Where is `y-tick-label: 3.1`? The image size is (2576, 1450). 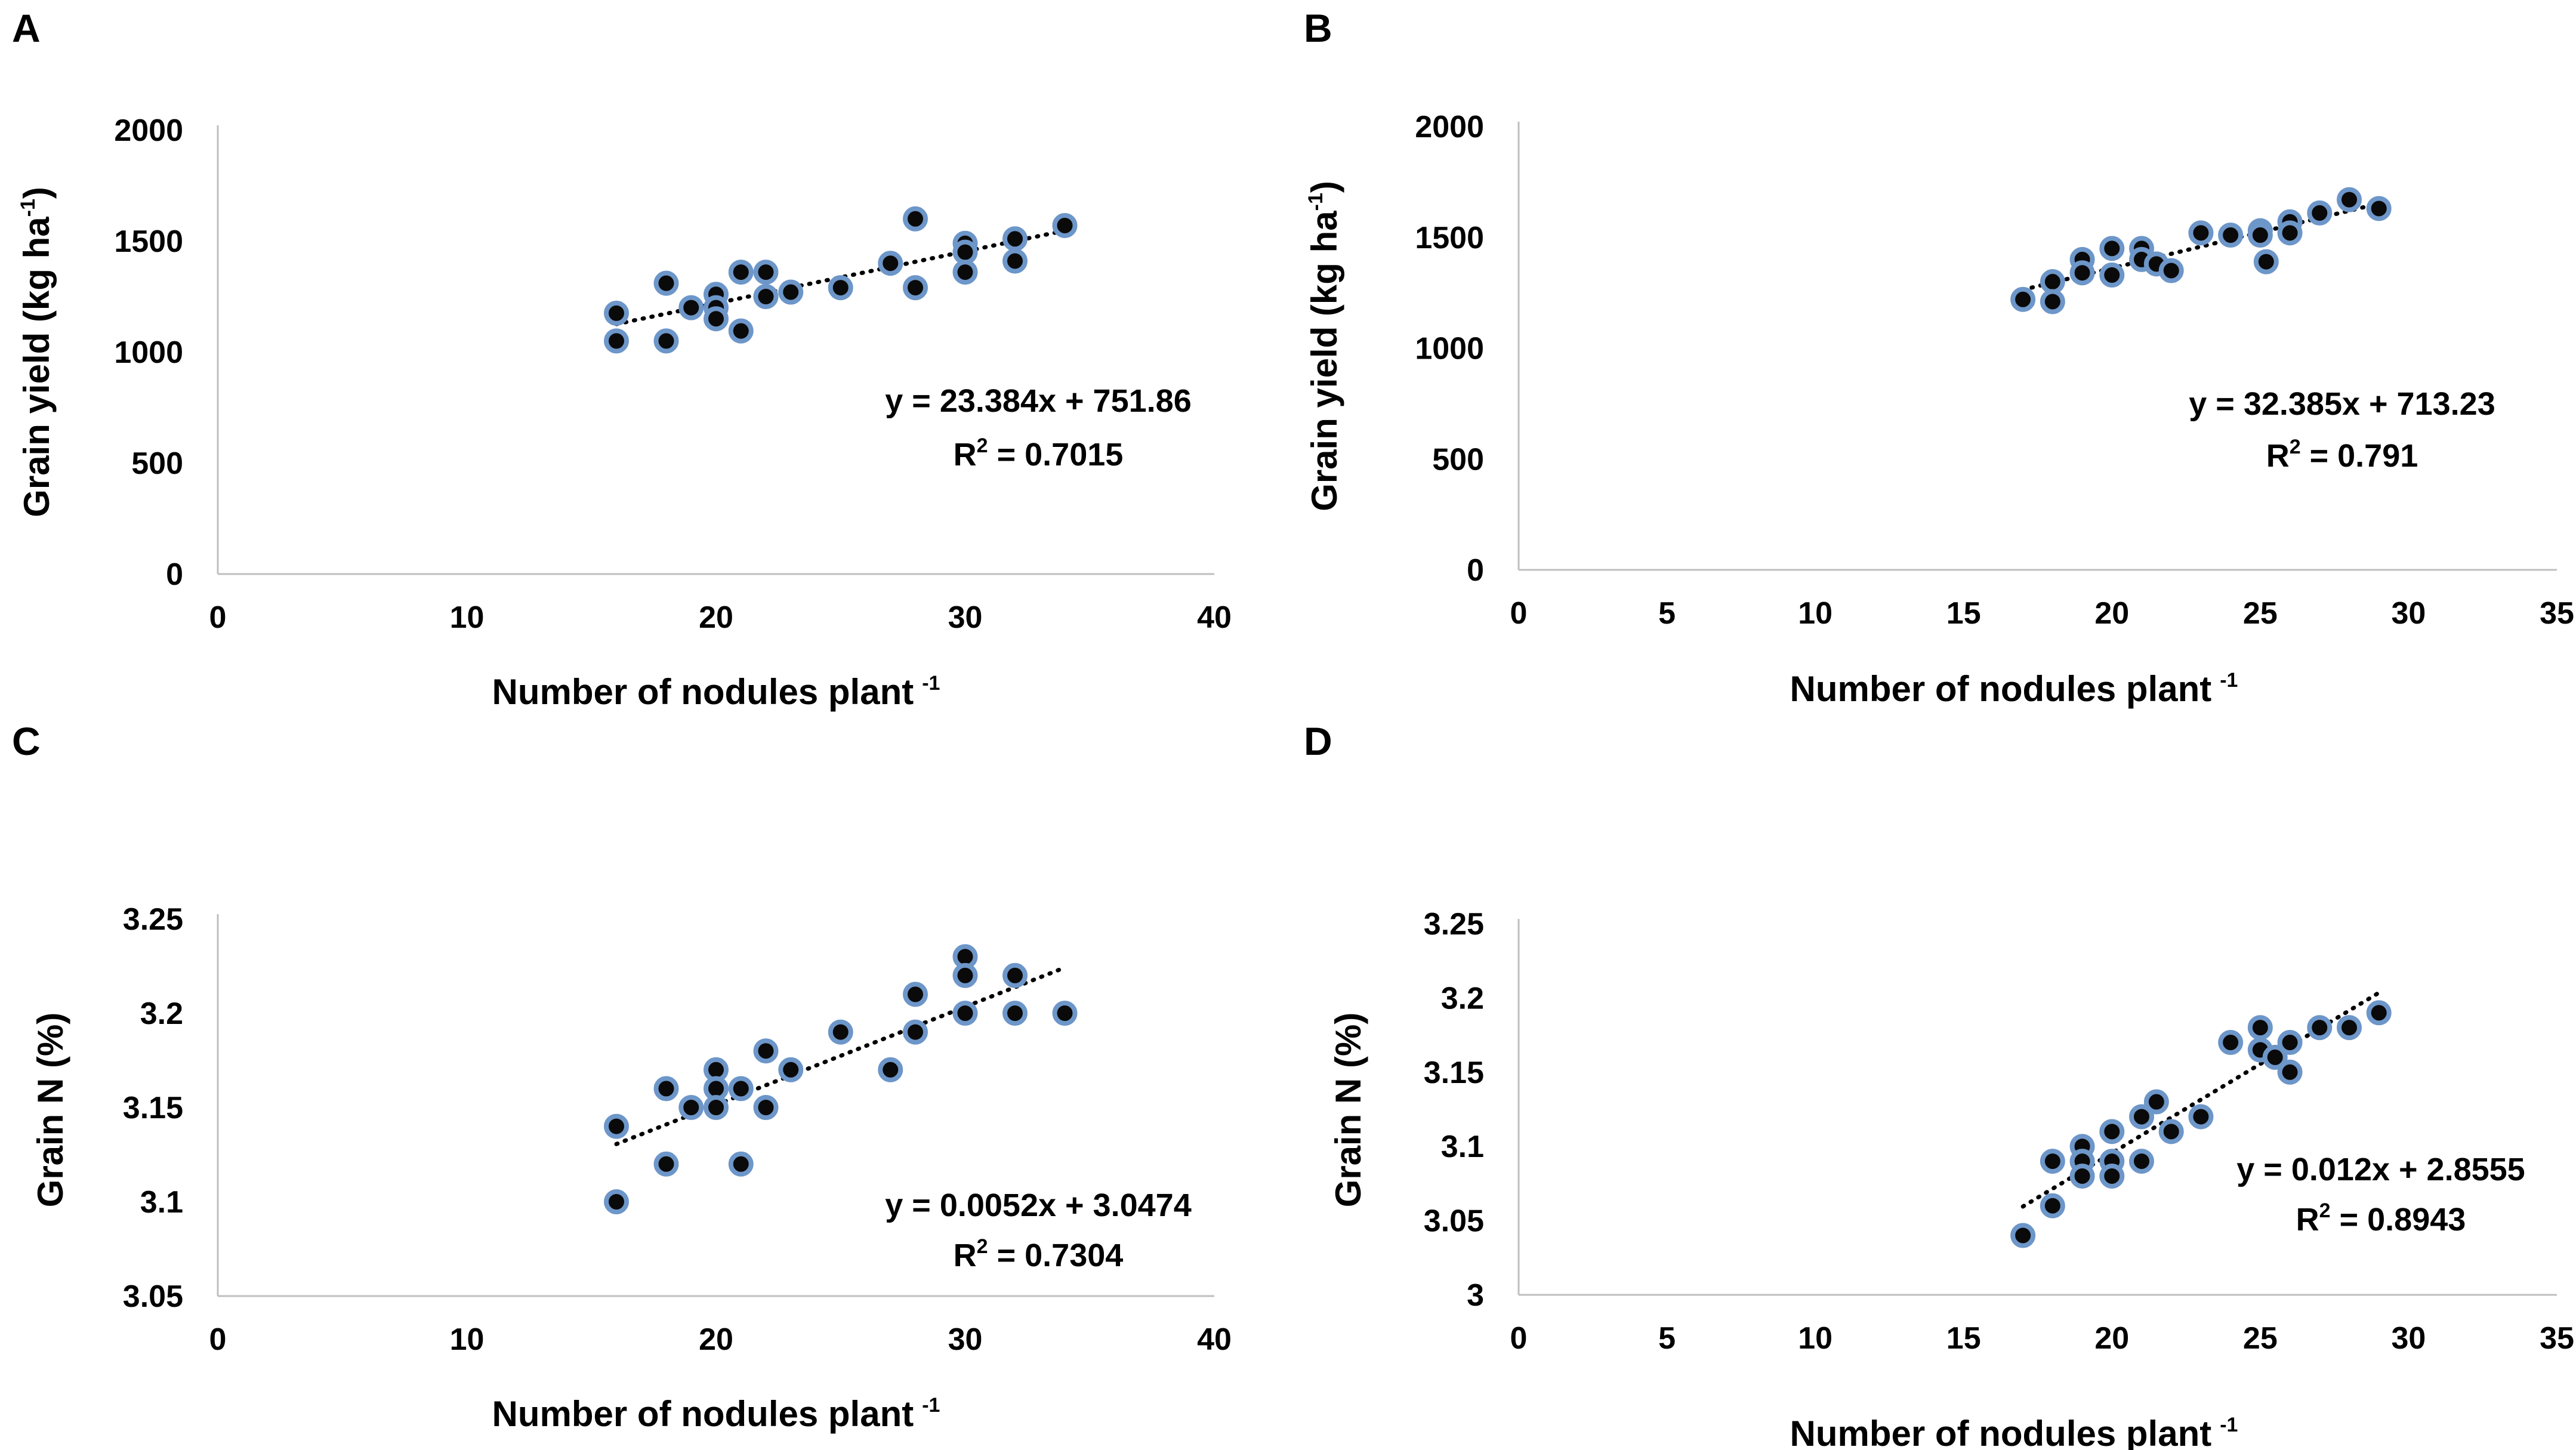 y-tick-label: 3.1 is located at coordinates (161, 1202).